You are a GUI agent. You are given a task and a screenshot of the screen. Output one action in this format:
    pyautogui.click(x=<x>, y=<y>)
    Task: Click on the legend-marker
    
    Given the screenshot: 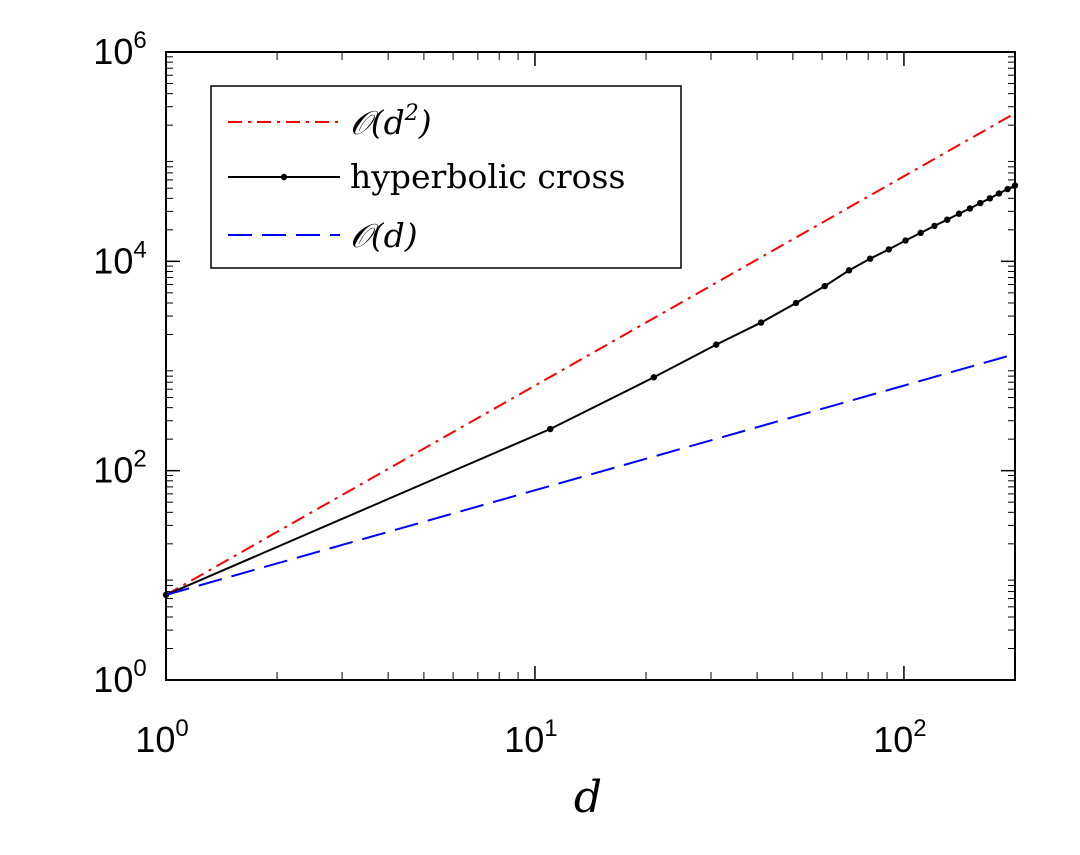 What is the action you would take?
    pyautogui.click(x=284, y=177)
    